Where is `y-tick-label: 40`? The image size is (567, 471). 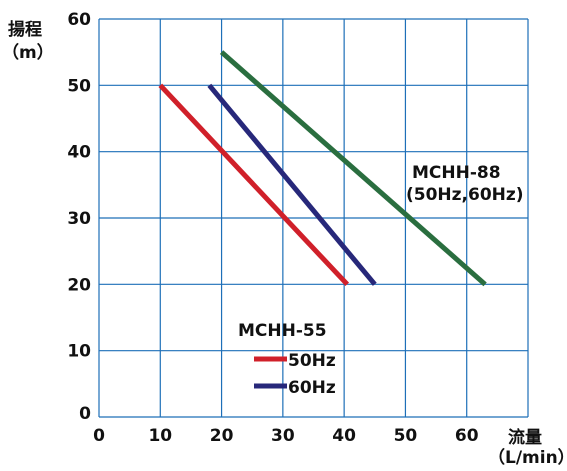 y-tick-label: 40 is located at coordinates (79, 153).